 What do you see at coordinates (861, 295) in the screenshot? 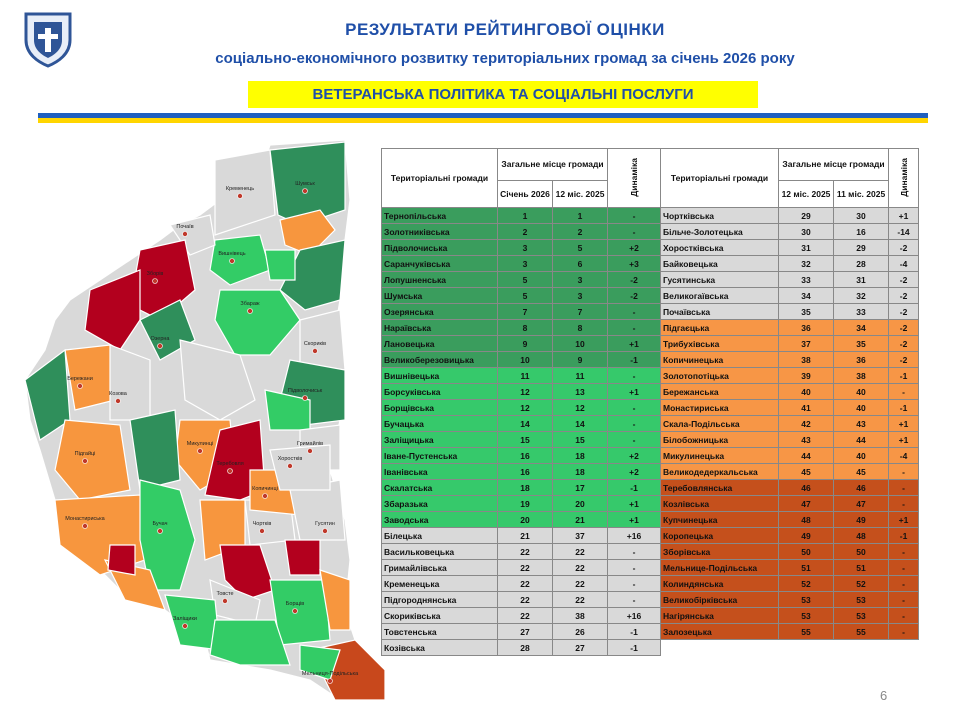
I see `previous-place: 32` at bounding box center [861, 295].